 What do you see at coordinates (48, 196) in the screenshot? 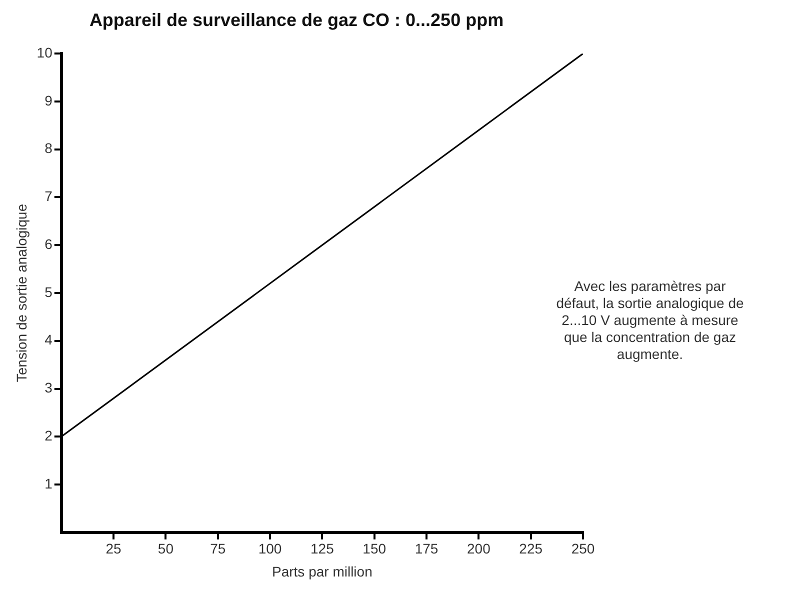
I see `y-tick-label: 7` at bounding box center [48, 196].